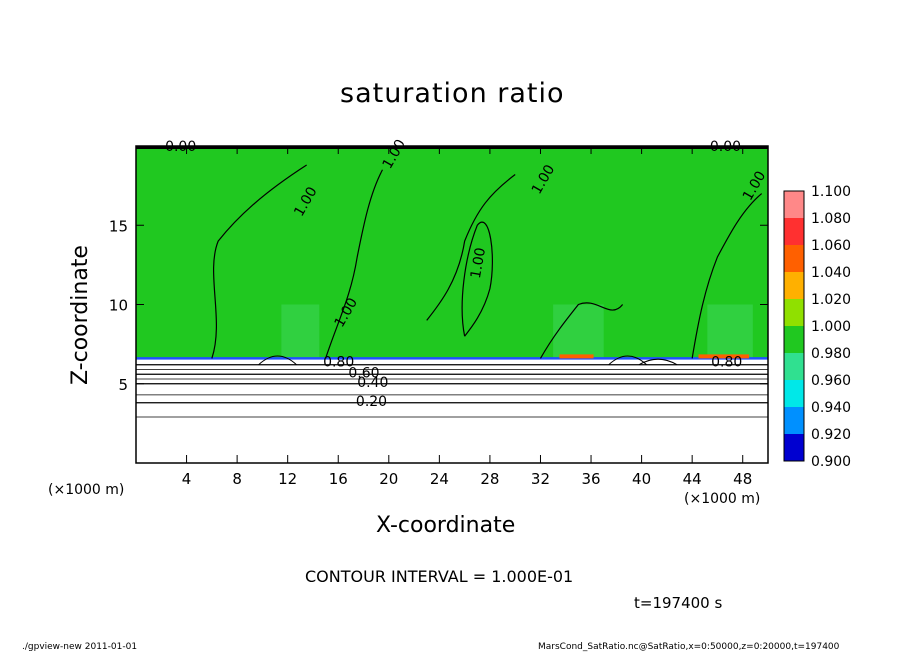 Image resolution: width=904 pixels, height=654 pixels. What do you see at coordinates (439, 576) in the screenshot?
I see `contour-interval-text: CONTOUR INTERVAL = 1.000E-01` at bounding box center [439, 576].